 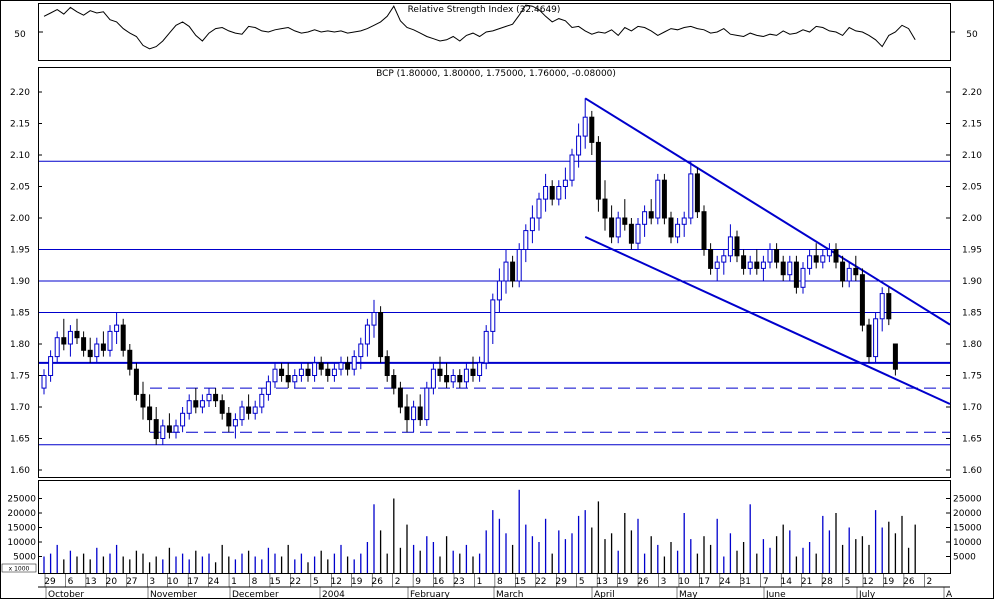 What do you see at coordinates (972, 93) in the screenshot?
I see `price-tick-right-12: 2.20` at bounding box center [972, 93].